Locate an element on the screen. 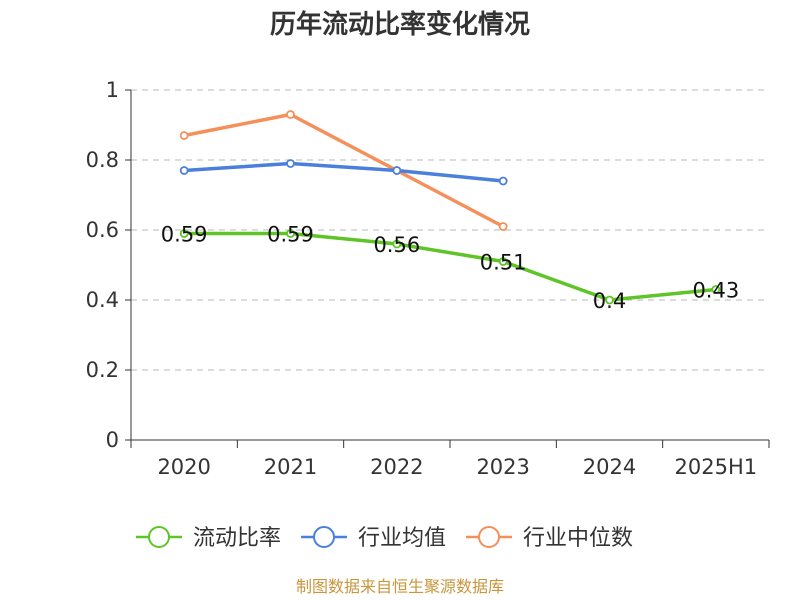 The height and width of the screenshot is (600, 800). legend-item: 行业均值 is located at coordinates (373, 538).